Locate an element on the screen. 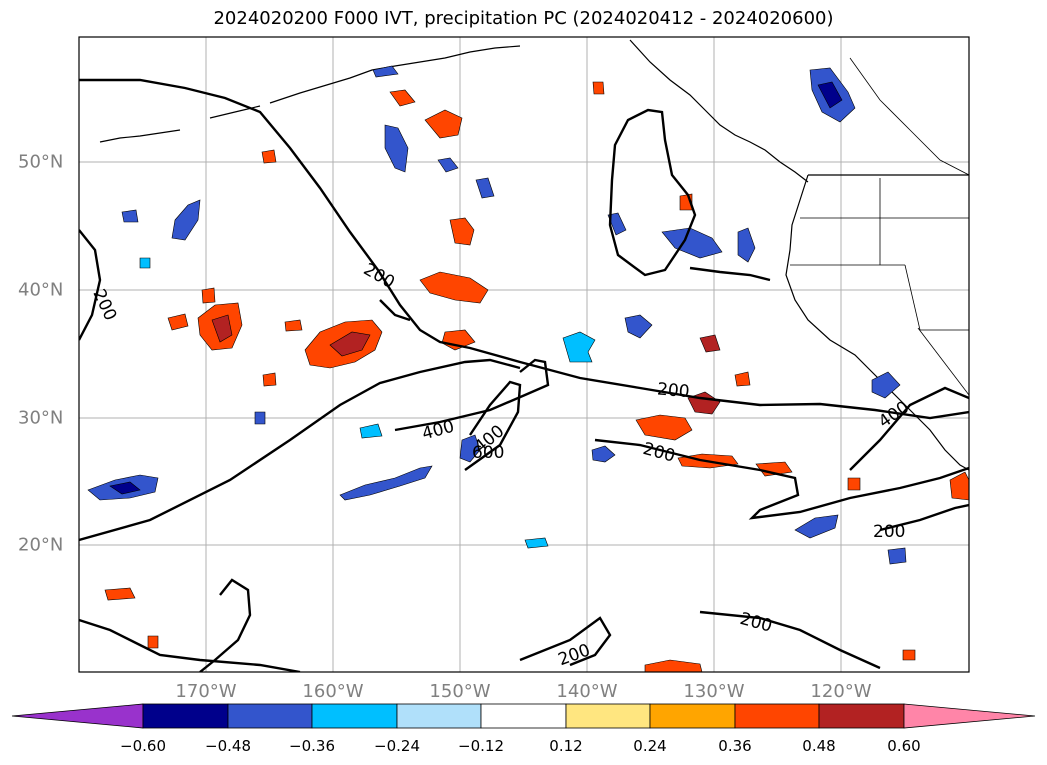  lon-tick-label: 130°W is located at coordinates (714, 691).